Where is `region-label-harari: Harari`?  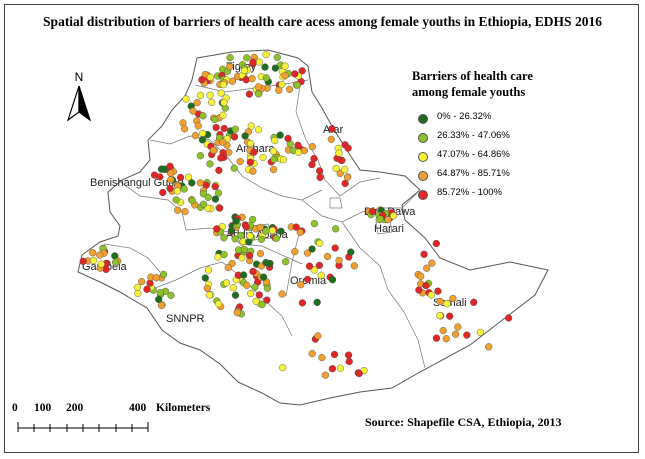 region-label-harari: Harari is located at coordinates (389, 229).